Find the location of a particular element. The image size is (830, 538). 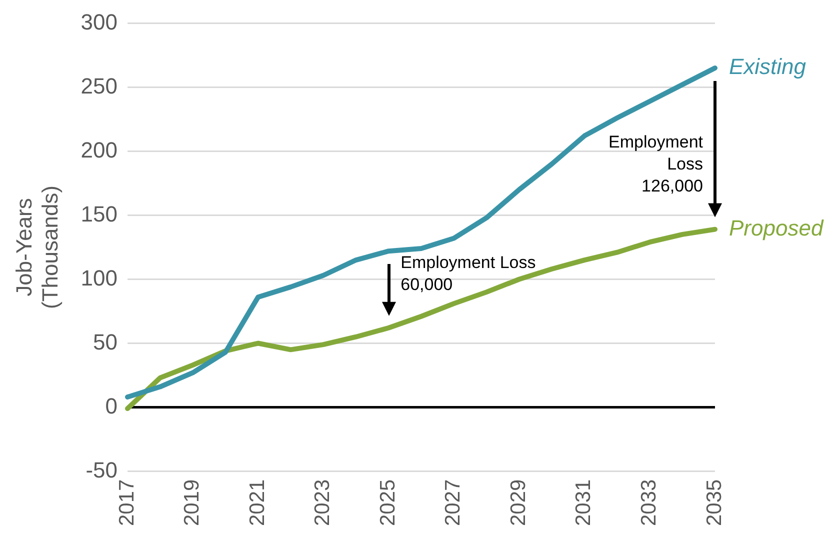

x-tick-label: 2019 is located at coordinates (192, 502).